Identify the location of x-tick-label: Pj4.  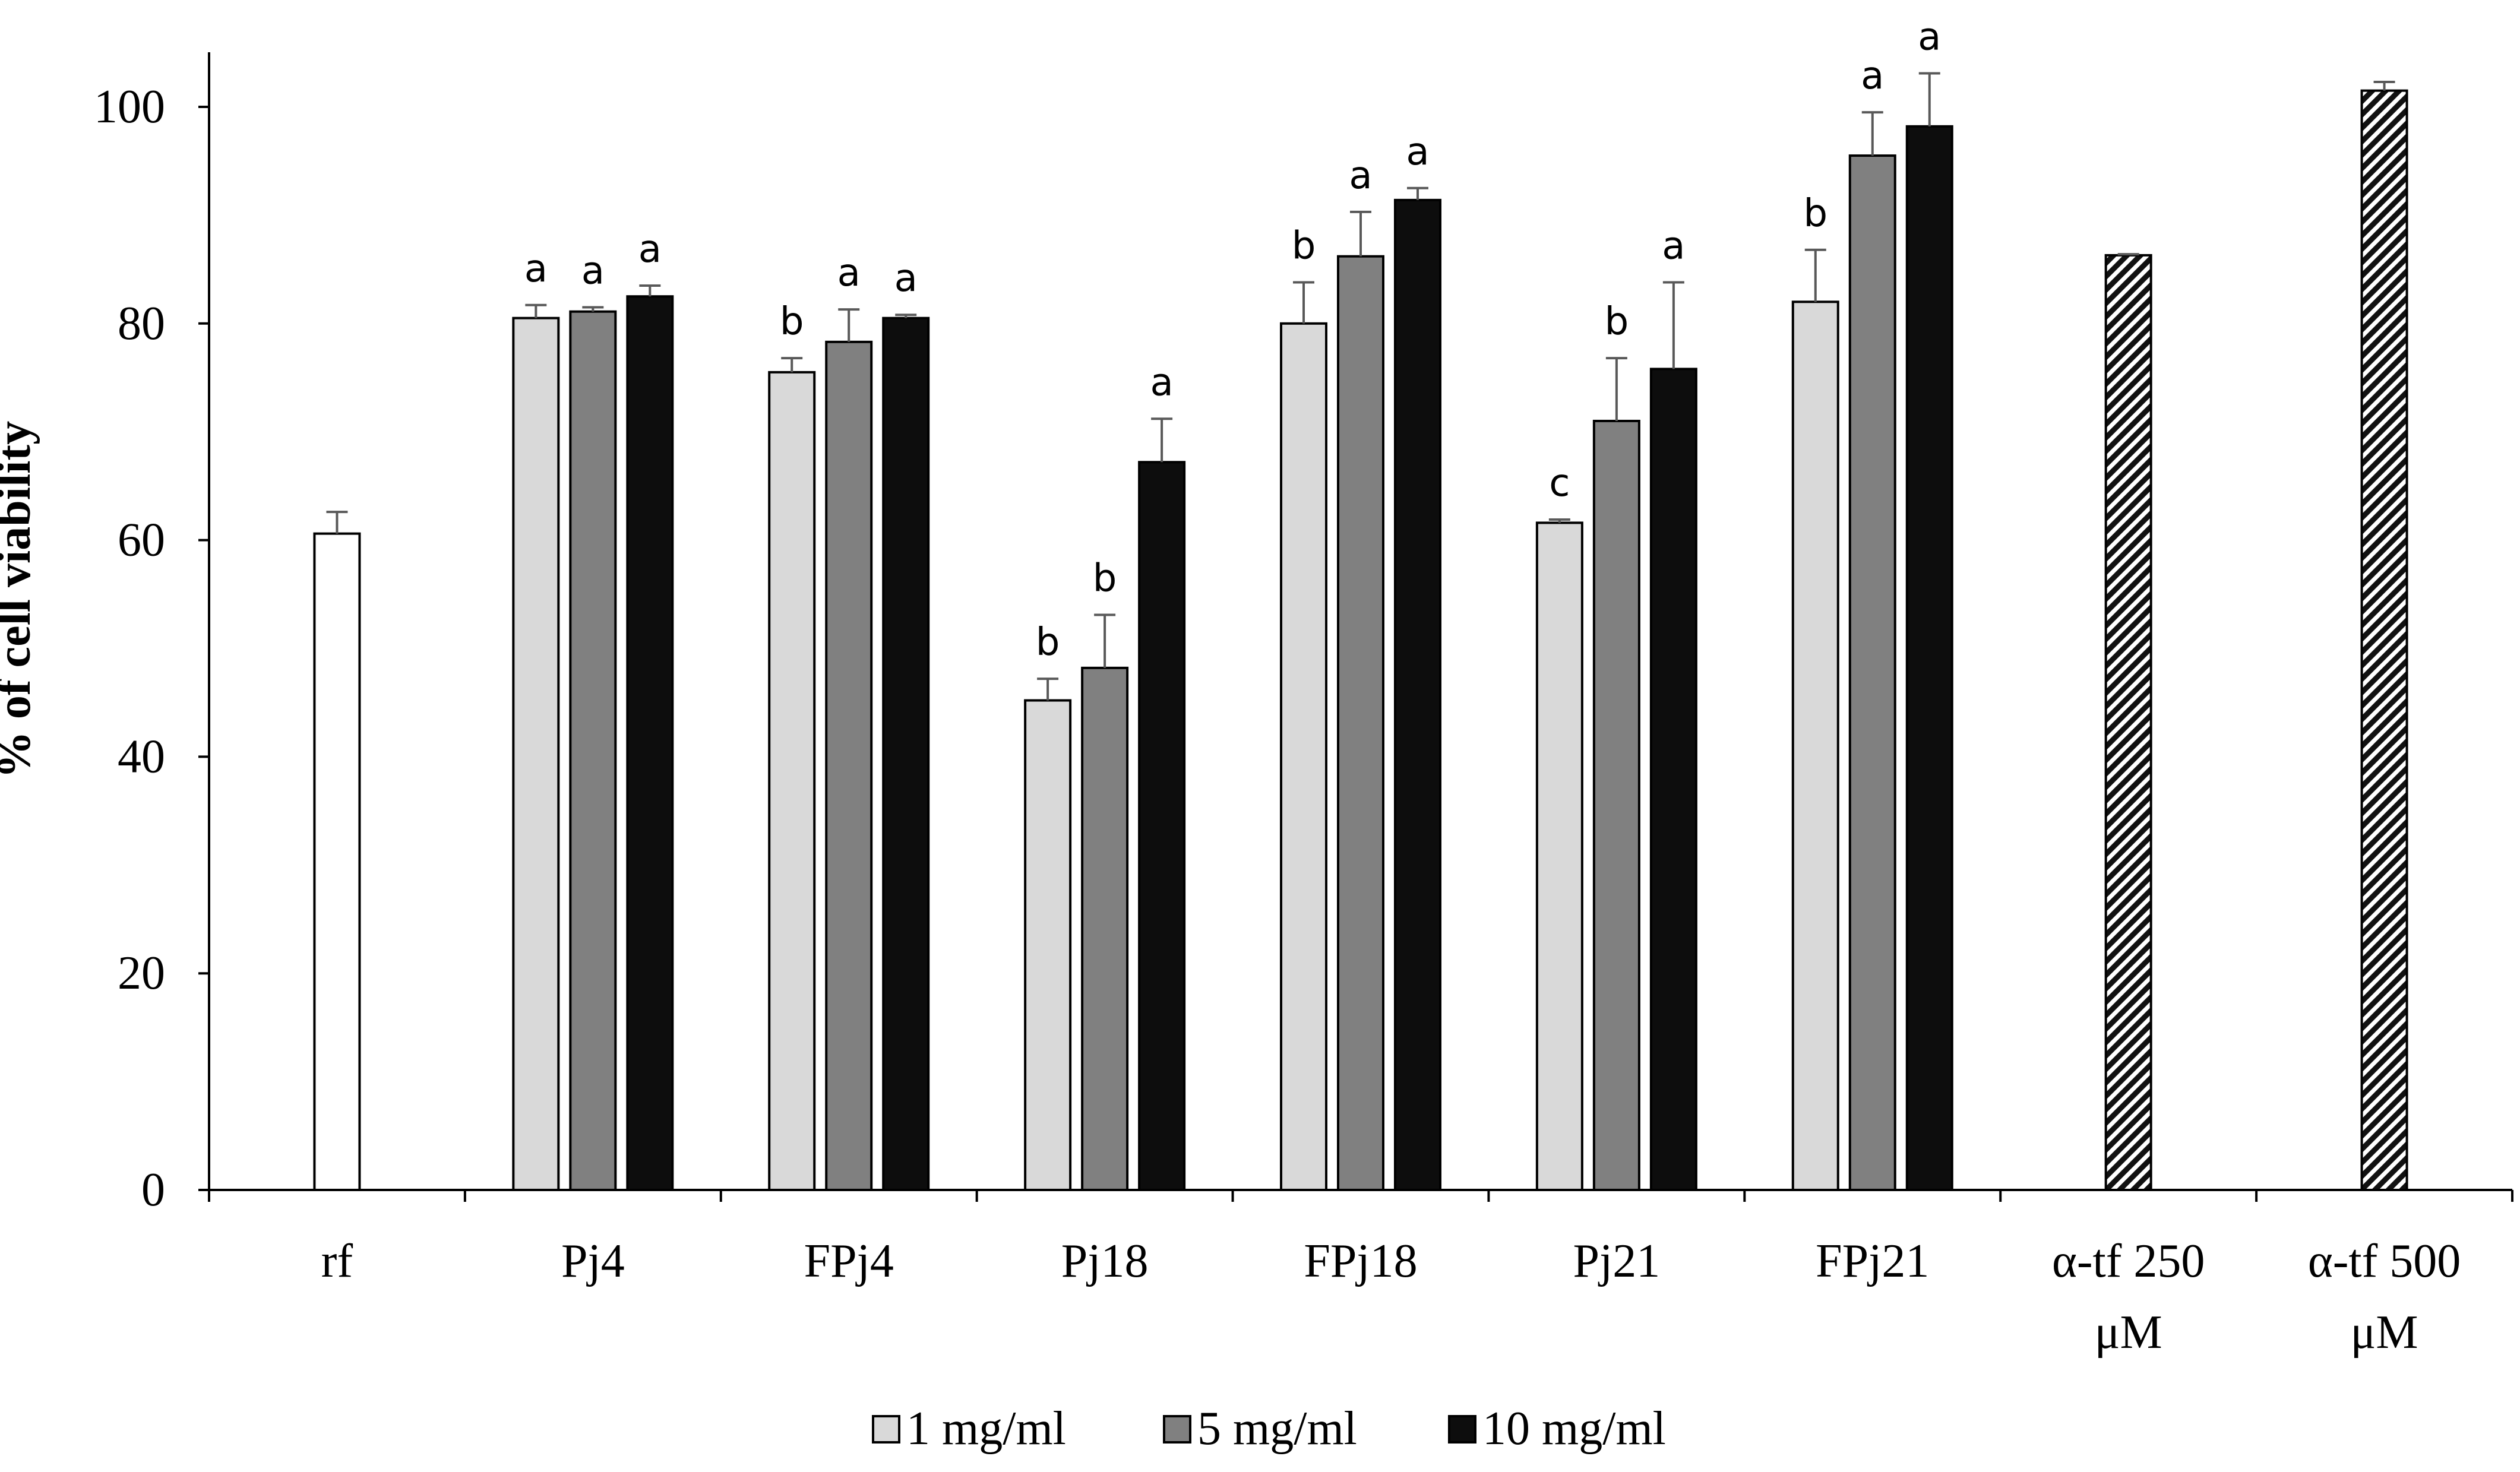
(593, 1261).